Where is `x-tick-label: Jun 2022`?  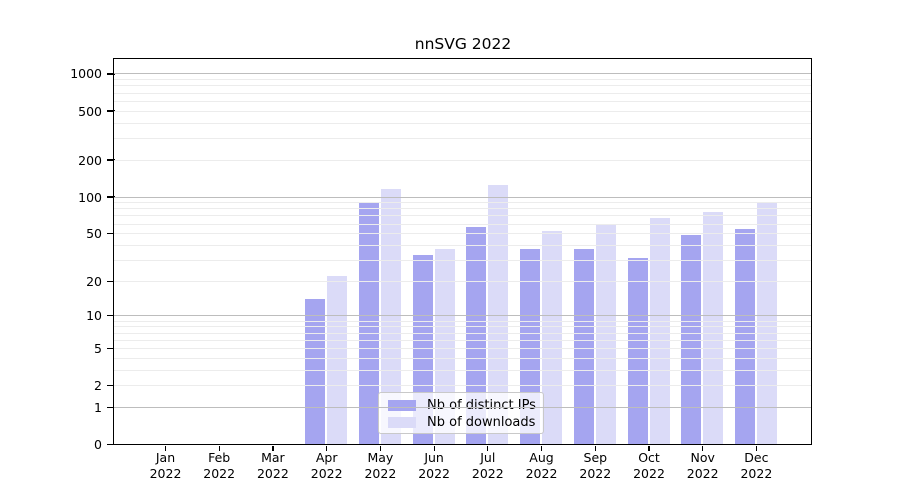
x-tick-label: Jun 2022 is located at coordinates (434, 465).